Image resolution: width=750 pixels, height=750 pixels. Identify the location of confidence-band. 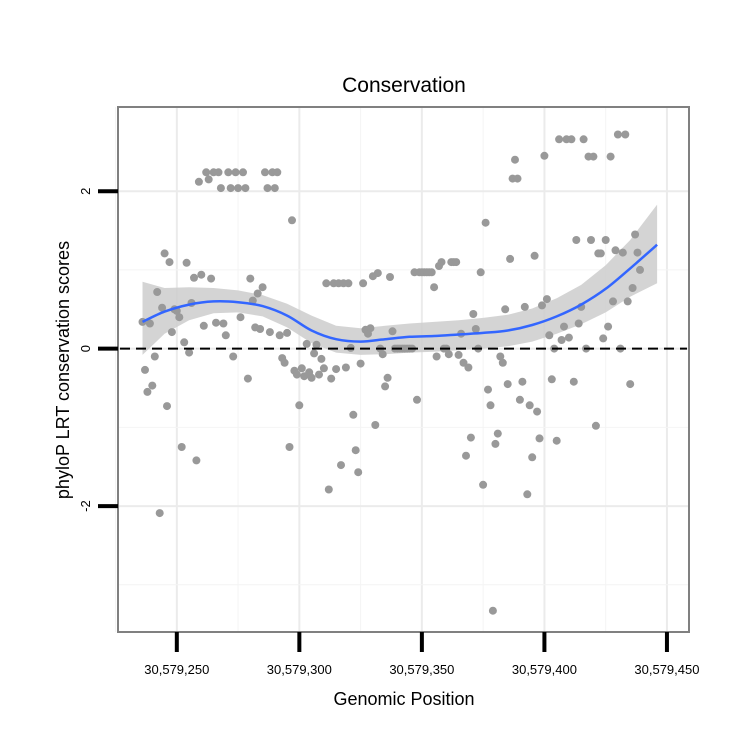
(400, 279).